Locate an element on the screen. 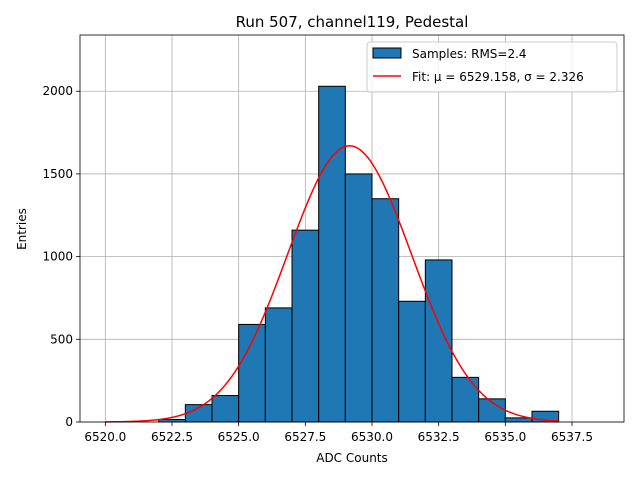 This screenshot has width=640, height=485. y-tick-label: 0 is located at coordinates (69, 422).